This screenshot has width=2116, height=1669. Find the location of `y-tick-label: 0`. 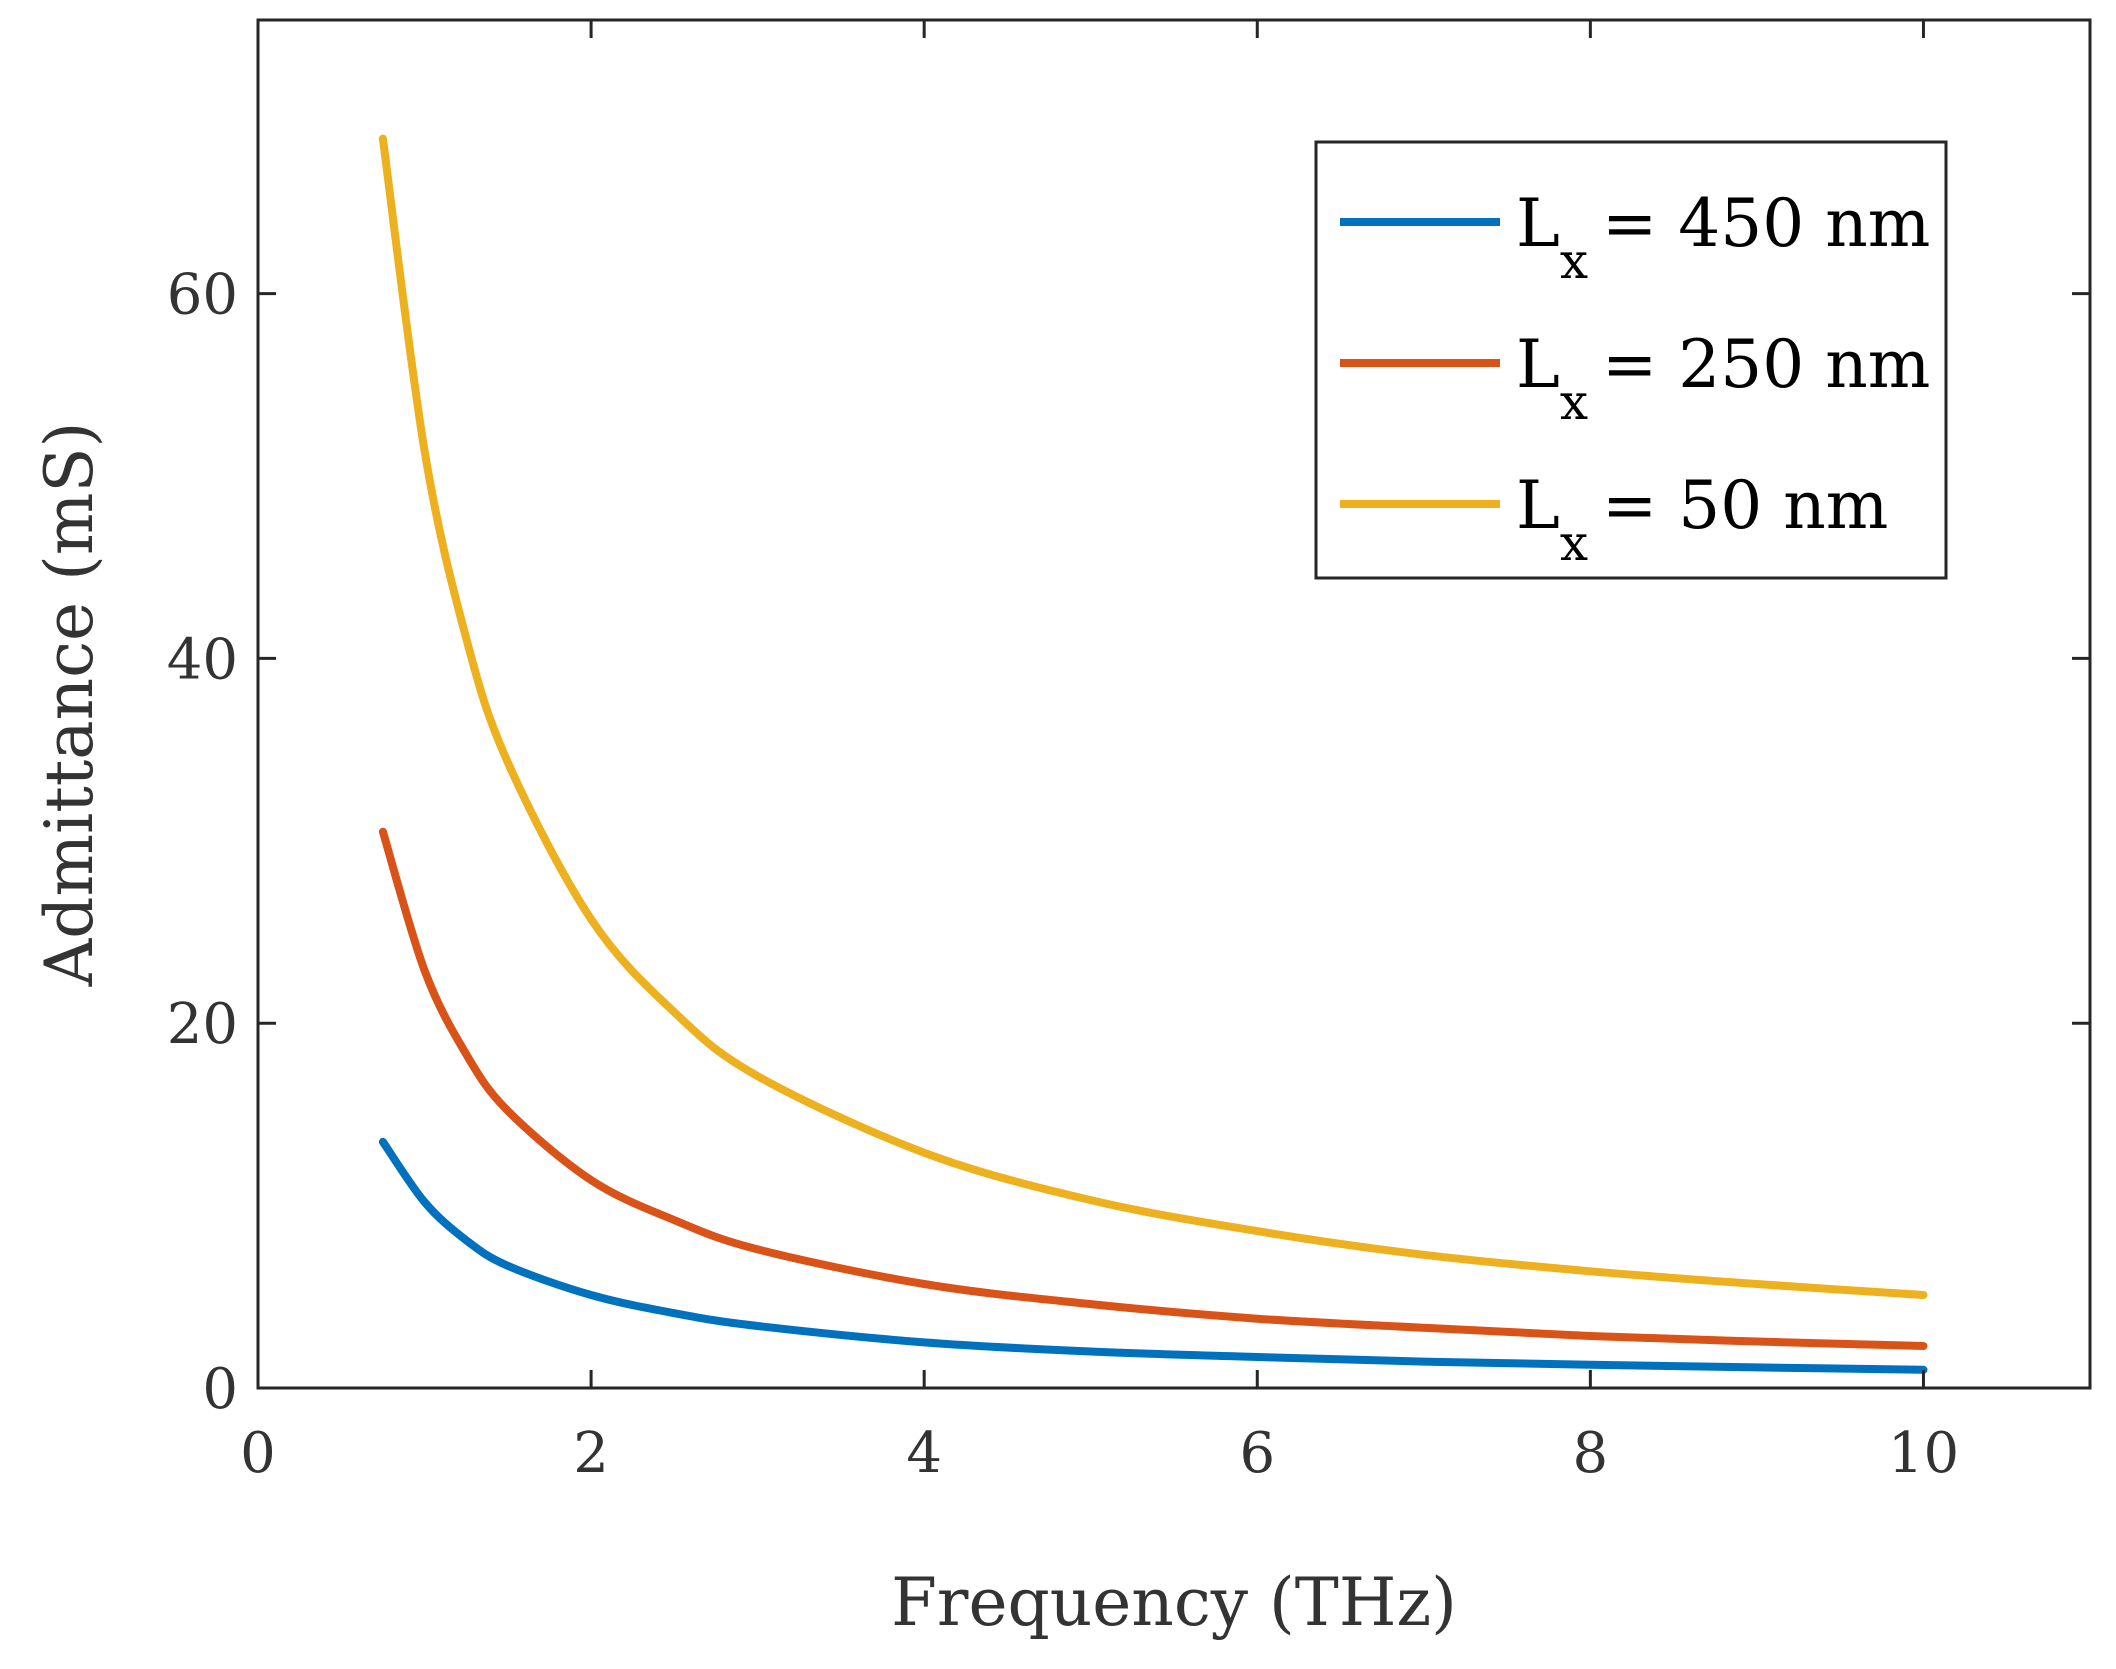

y-tick-label: 0 is located at coordinates (220, 1389).